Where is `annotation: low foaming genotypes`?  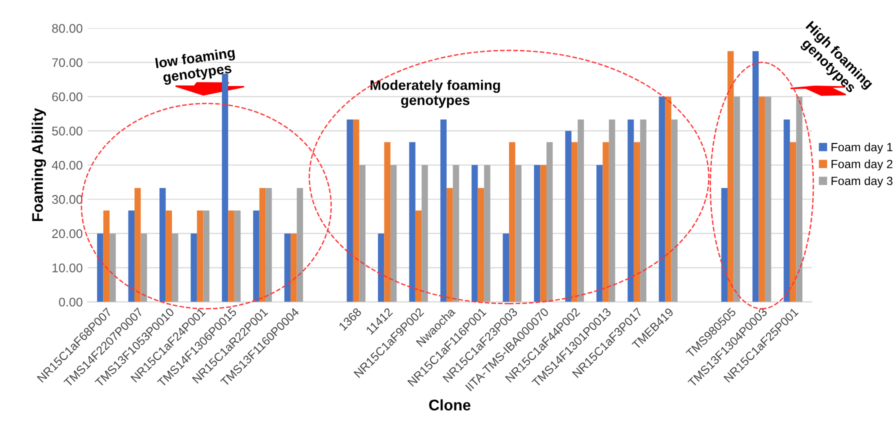 annotation: low foaming genotypes is located at coordinates (195, 66).